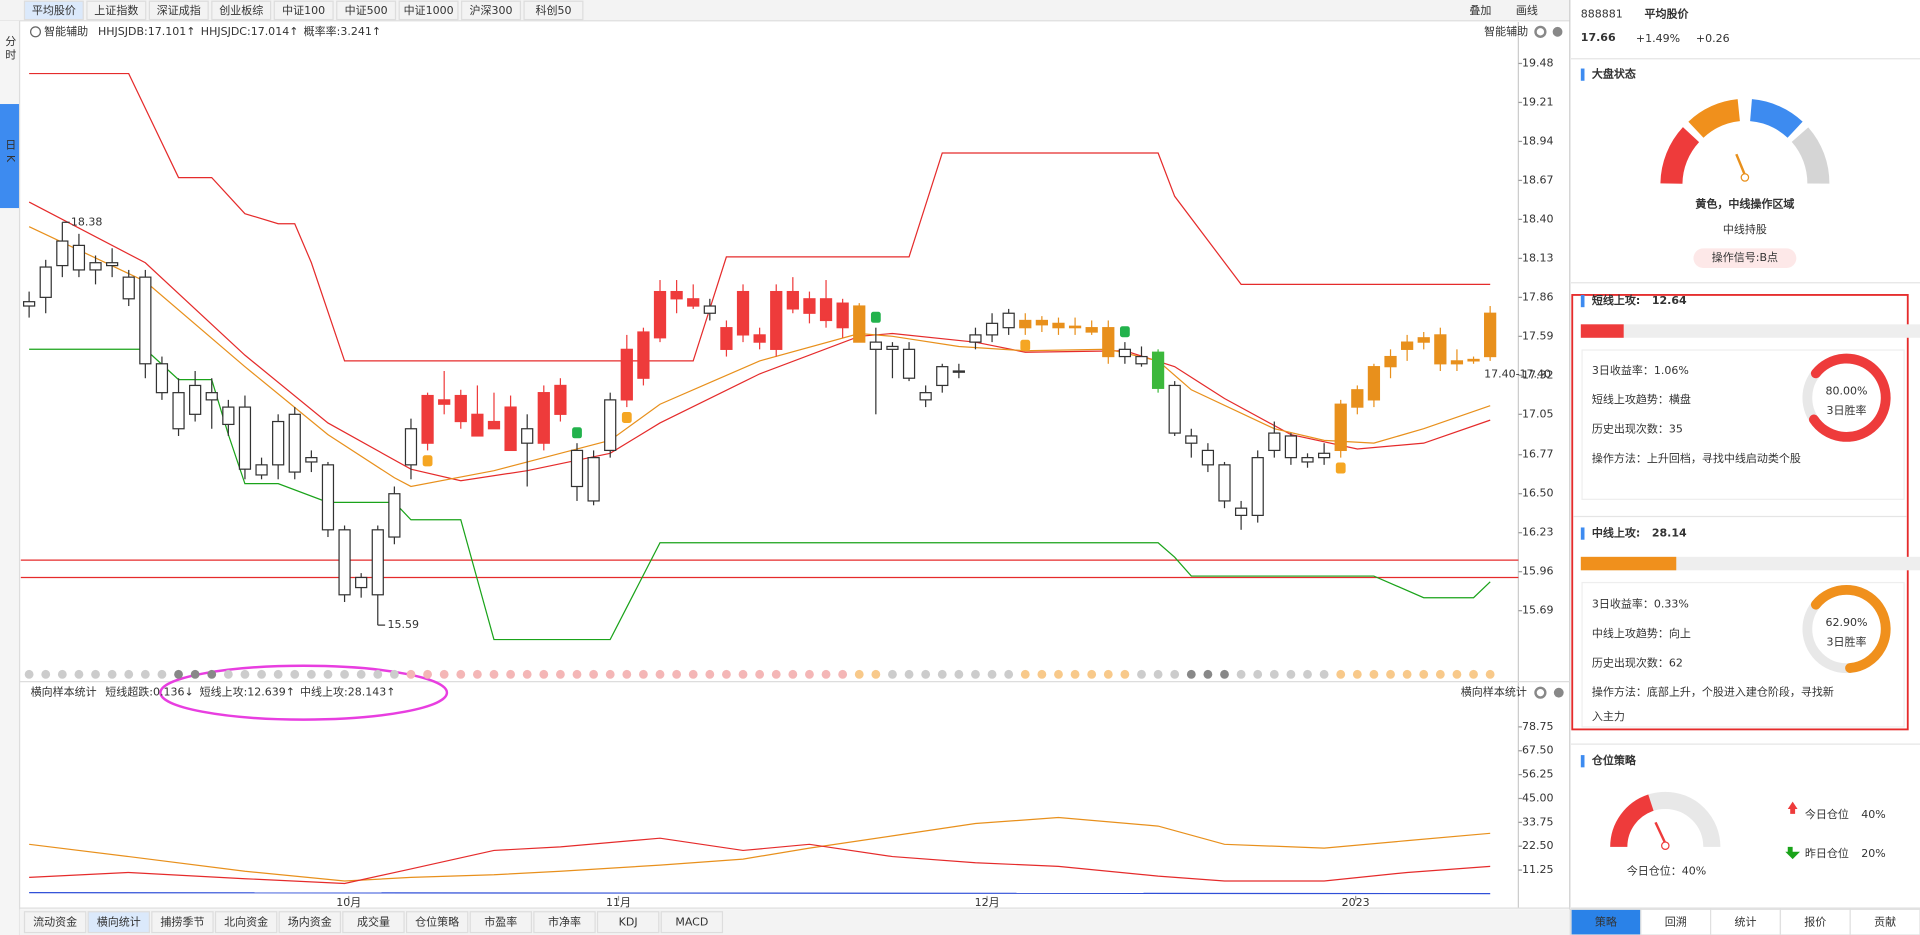 Image resolution: width=1920 pixels, height=935 pixels. I want to click on tab-label: 统计, so click(1746, 922).